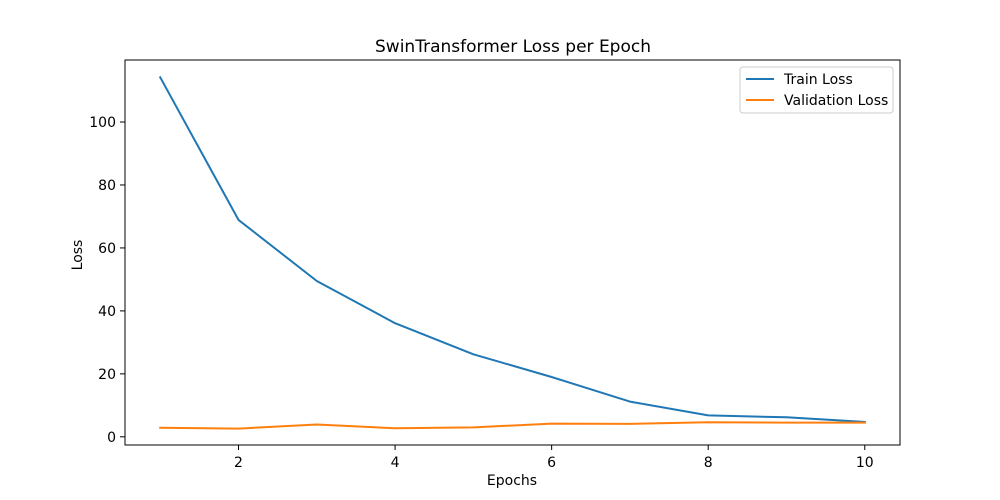  What do you see at coordinates (395, 463) in the screenshot?
I see `x-tick-label: 4` at bounding box center [395, 463].